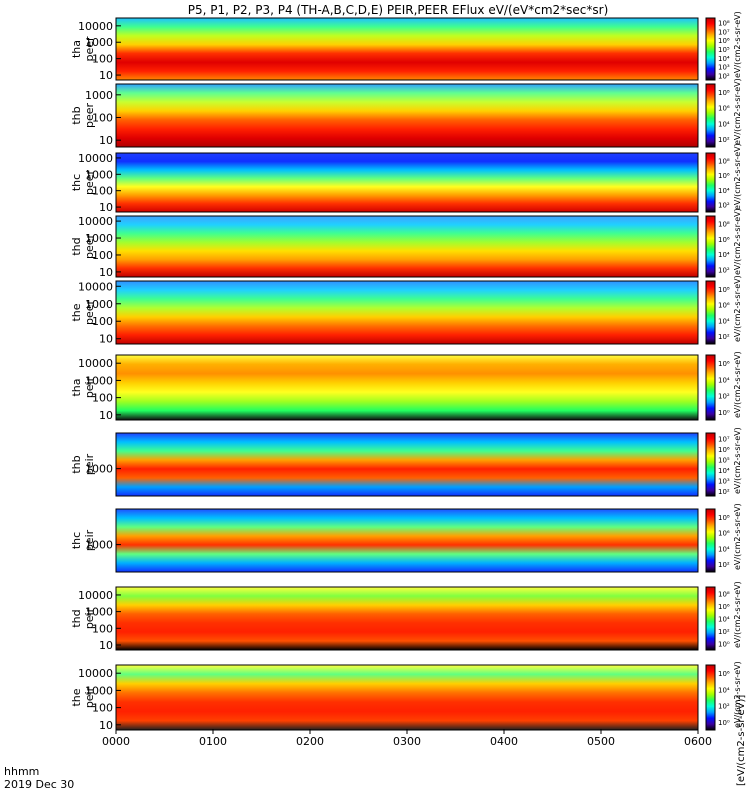 The image size is (750, 800). Describe the element at coordinates (213, 741) in the screenshot. I see `x-tick-label: 0100` at that location.